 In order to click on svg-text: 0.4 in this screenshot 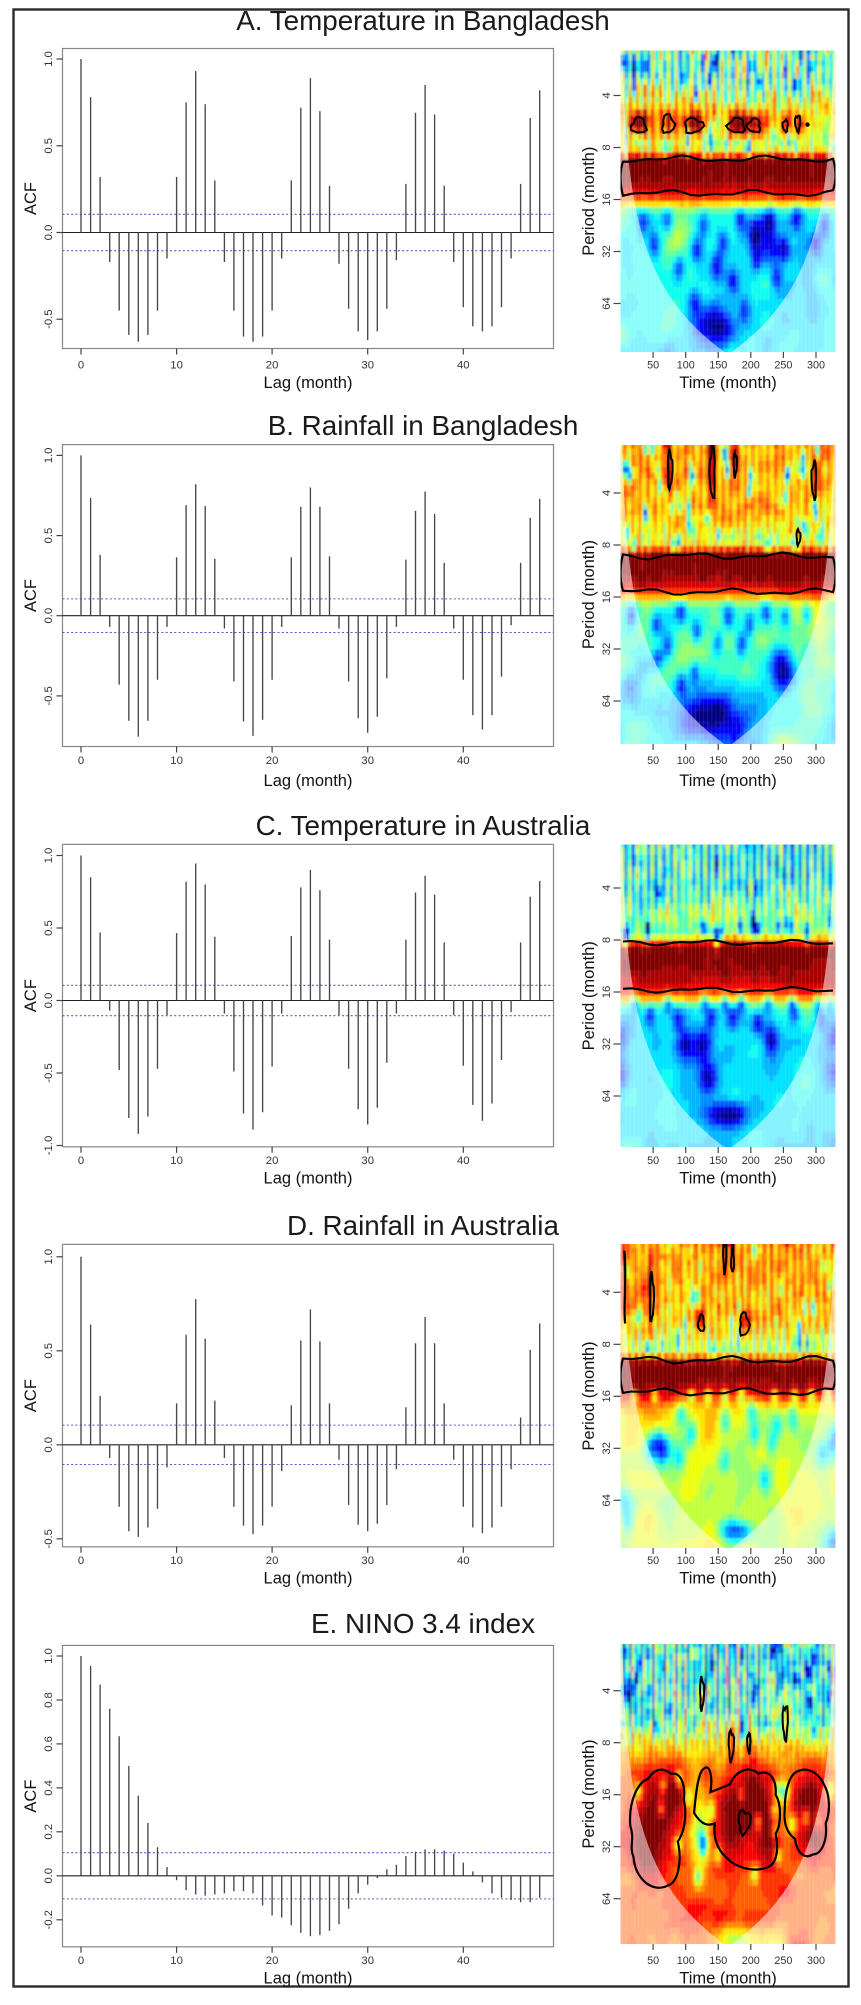, I will do `click(49, 1788)`.